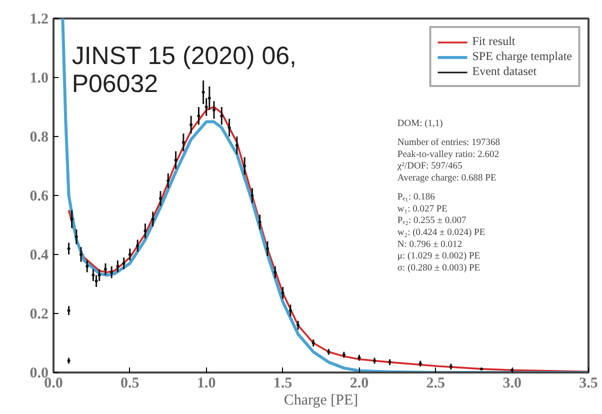 The image size is (602, 414). What do you see at coordinates (588, 384) in the screenshot?
I see `x-tick-label: 3.5` at bounding box center [588, 384].